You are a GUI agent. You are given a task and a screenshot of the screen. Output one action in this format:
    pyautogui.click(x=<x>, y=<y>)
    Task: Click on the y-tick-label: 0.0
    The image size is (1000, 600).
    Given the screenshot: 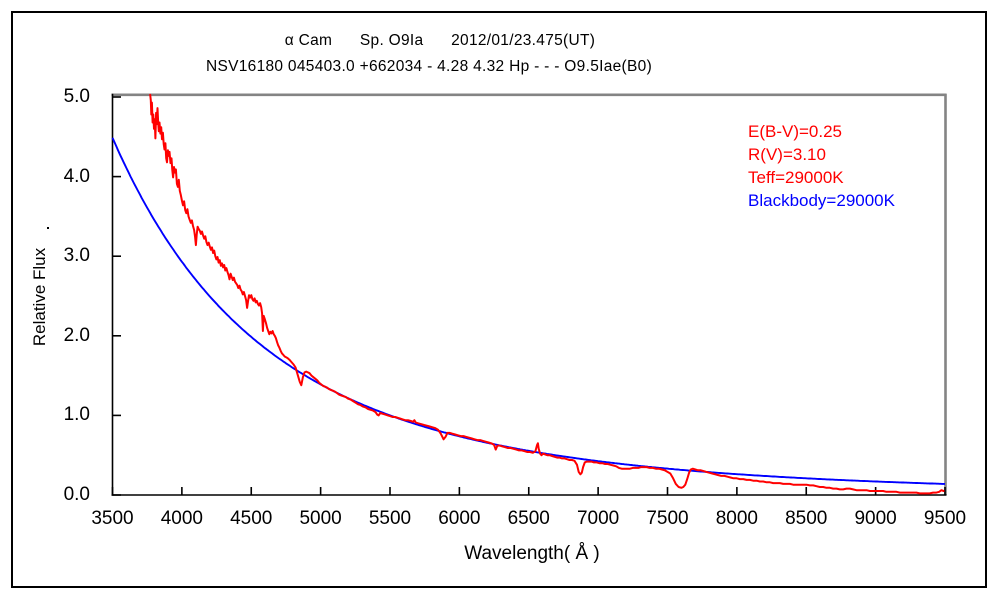 What is the action you would take?
    pyautogui.click(x=76, y=494)
    